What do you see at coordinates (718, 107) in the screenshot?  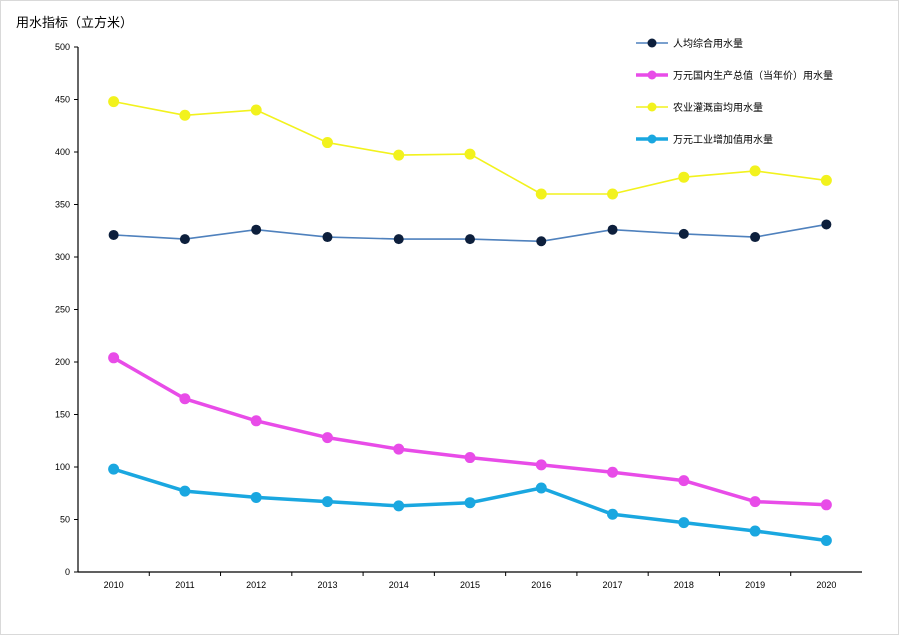 I see `legend-label: 农业灌溉亩均用水量` at bounding box center [718, 107].